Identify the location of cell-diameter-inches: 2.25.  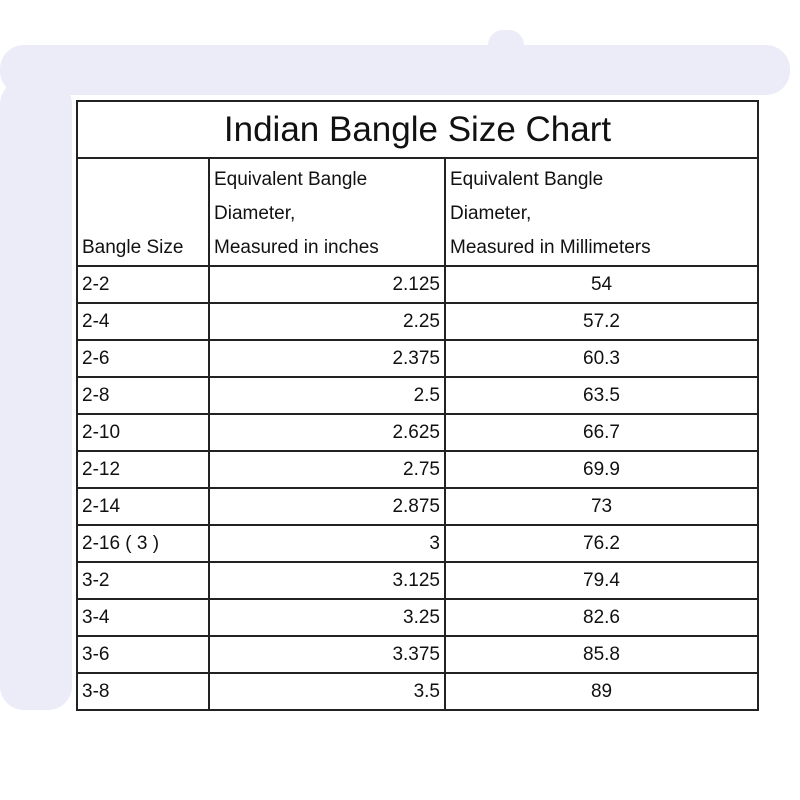
(327, 321).